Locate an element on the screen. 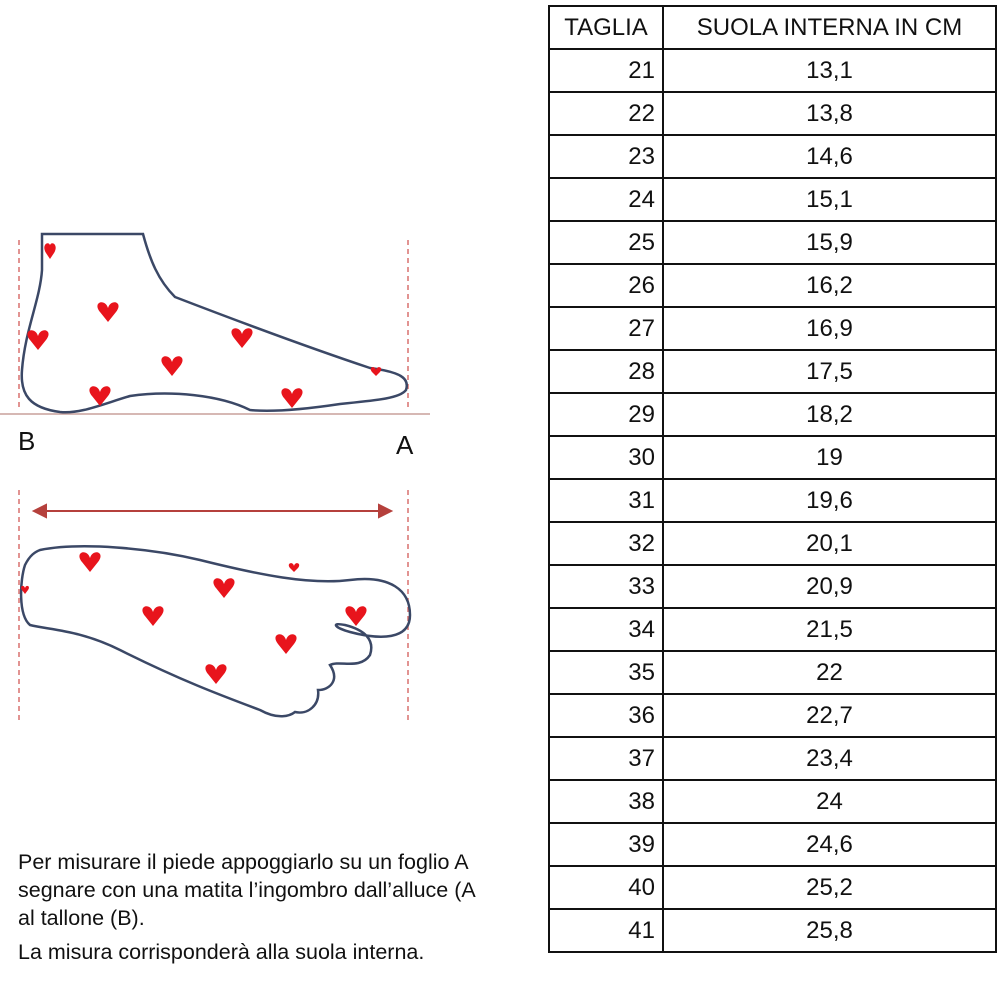 Image resolution: width=1000 pixels, height=1000 pixels. insole-length-cell: 14,6 is located at coordinates (829, 156).